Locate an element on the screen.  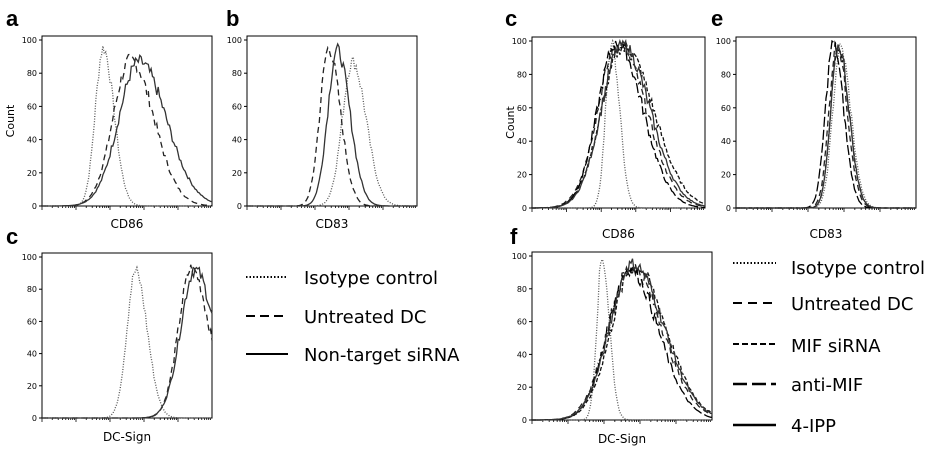
panel-letter-e: e is located at coordinates (717, 18).